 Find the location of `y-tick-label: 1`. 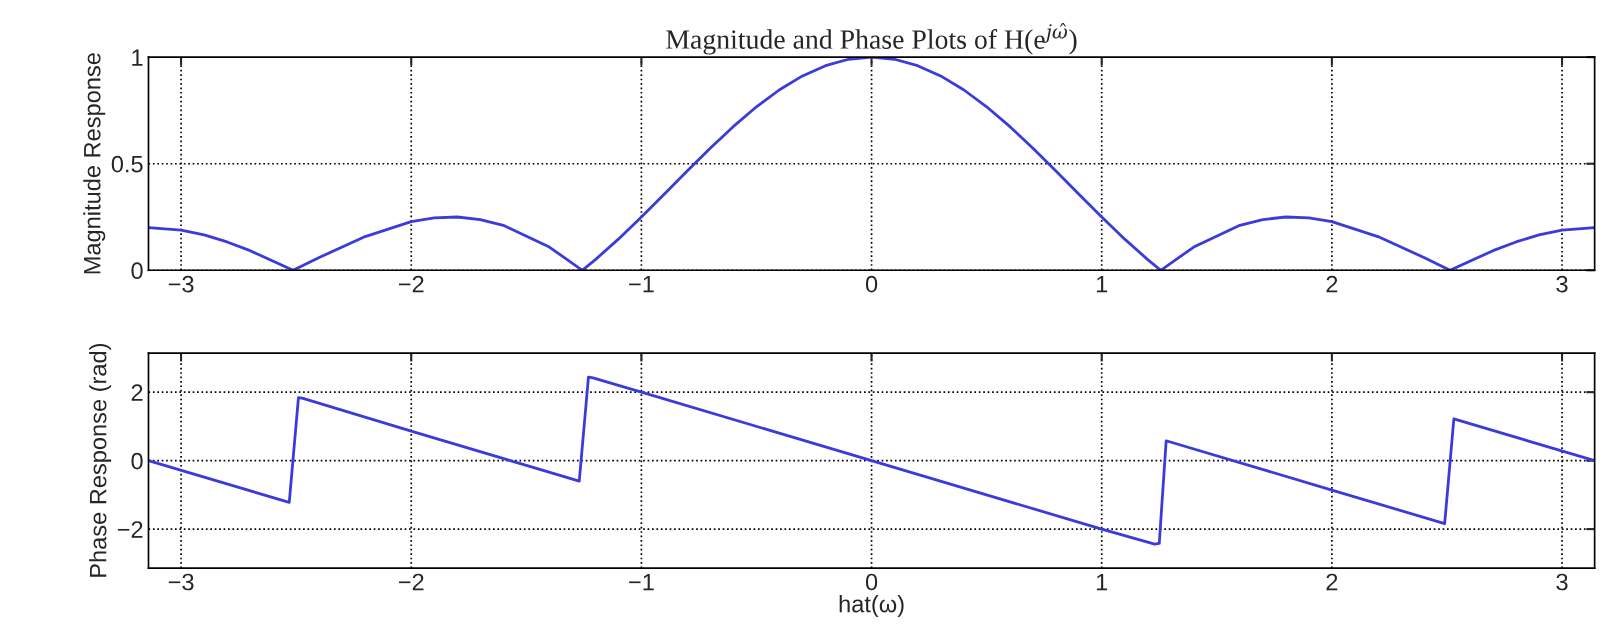

y-tick-label: 1 is located at coordinates (137, 57).